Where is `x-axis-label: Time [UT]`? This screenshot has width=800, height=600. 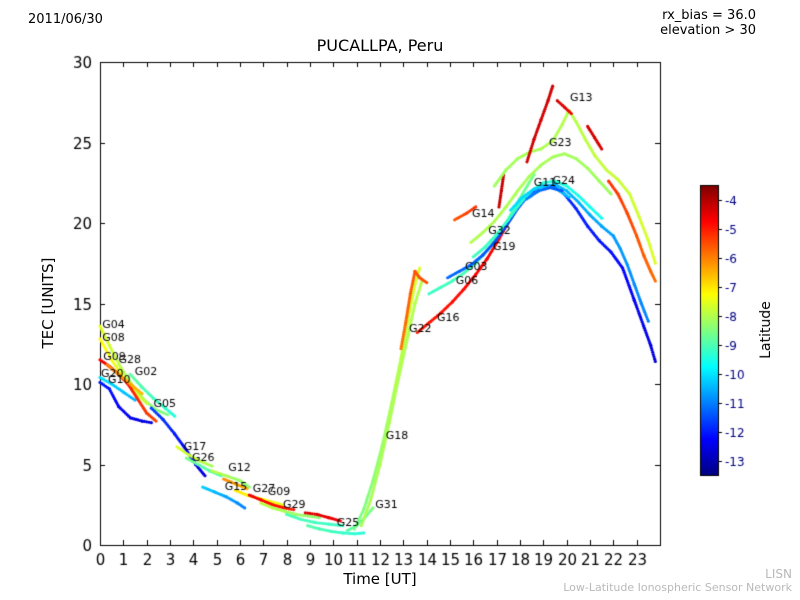
x-axis-label: Time [UT] is located at coordinates (380, 579).